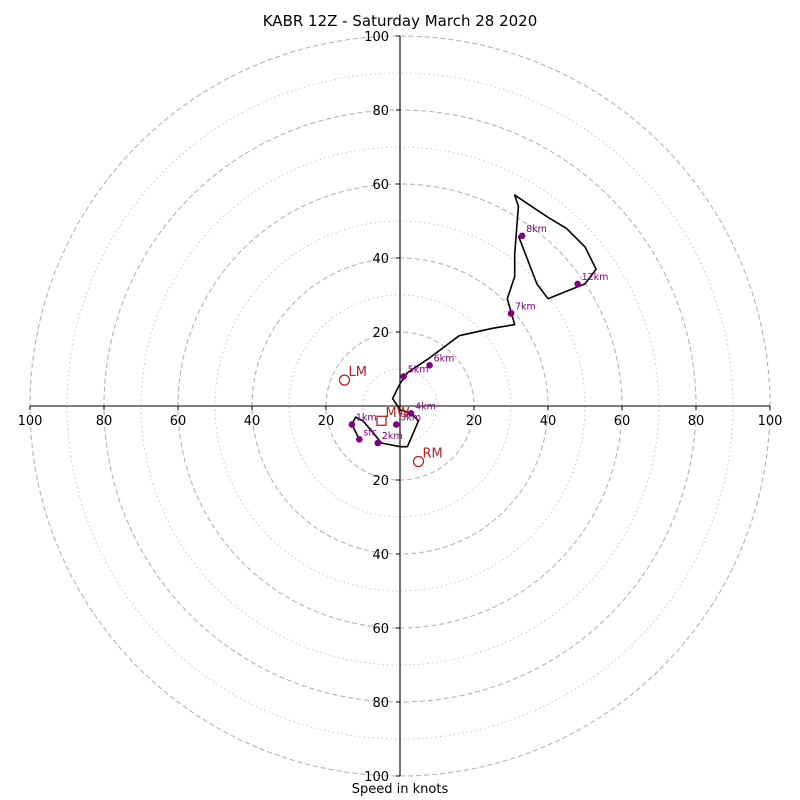 This screenshot has width=800, height=800. I want to click on height-marker-6km, so click(429, 365).